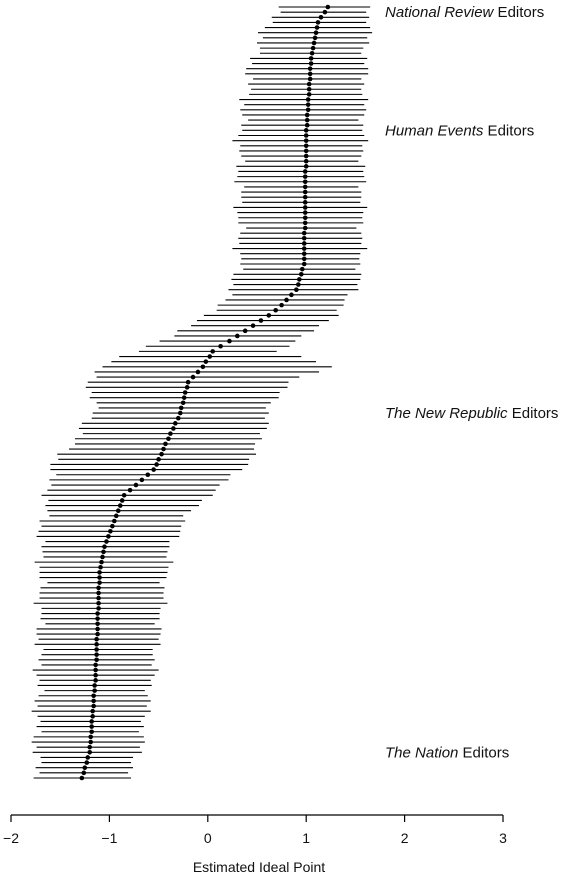  What do you see at coordinates (503, 838) in the screenshot?
I see `x-tick-label: 3` at bounding box center [503, 838].